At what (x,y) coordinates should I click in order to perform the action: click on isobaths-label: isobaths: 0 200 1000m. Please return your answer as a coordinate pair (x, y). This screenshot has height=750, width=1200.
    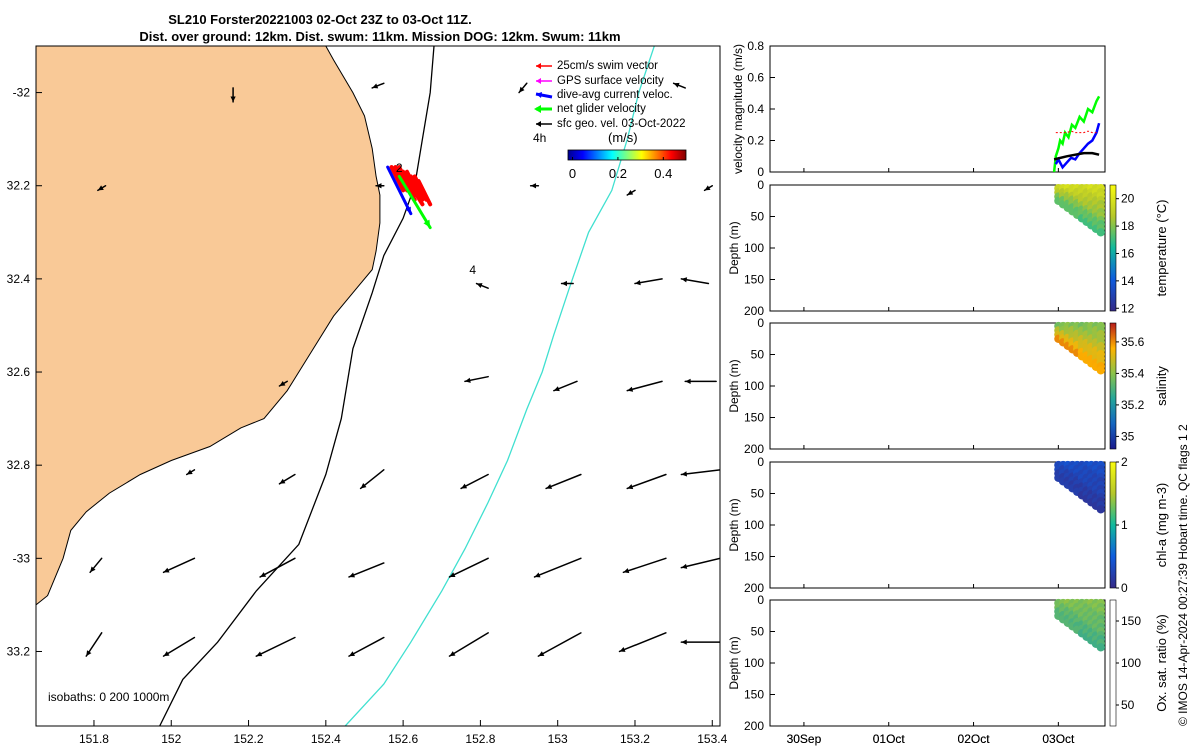
    Looking at the image, I should click on (108, 697).